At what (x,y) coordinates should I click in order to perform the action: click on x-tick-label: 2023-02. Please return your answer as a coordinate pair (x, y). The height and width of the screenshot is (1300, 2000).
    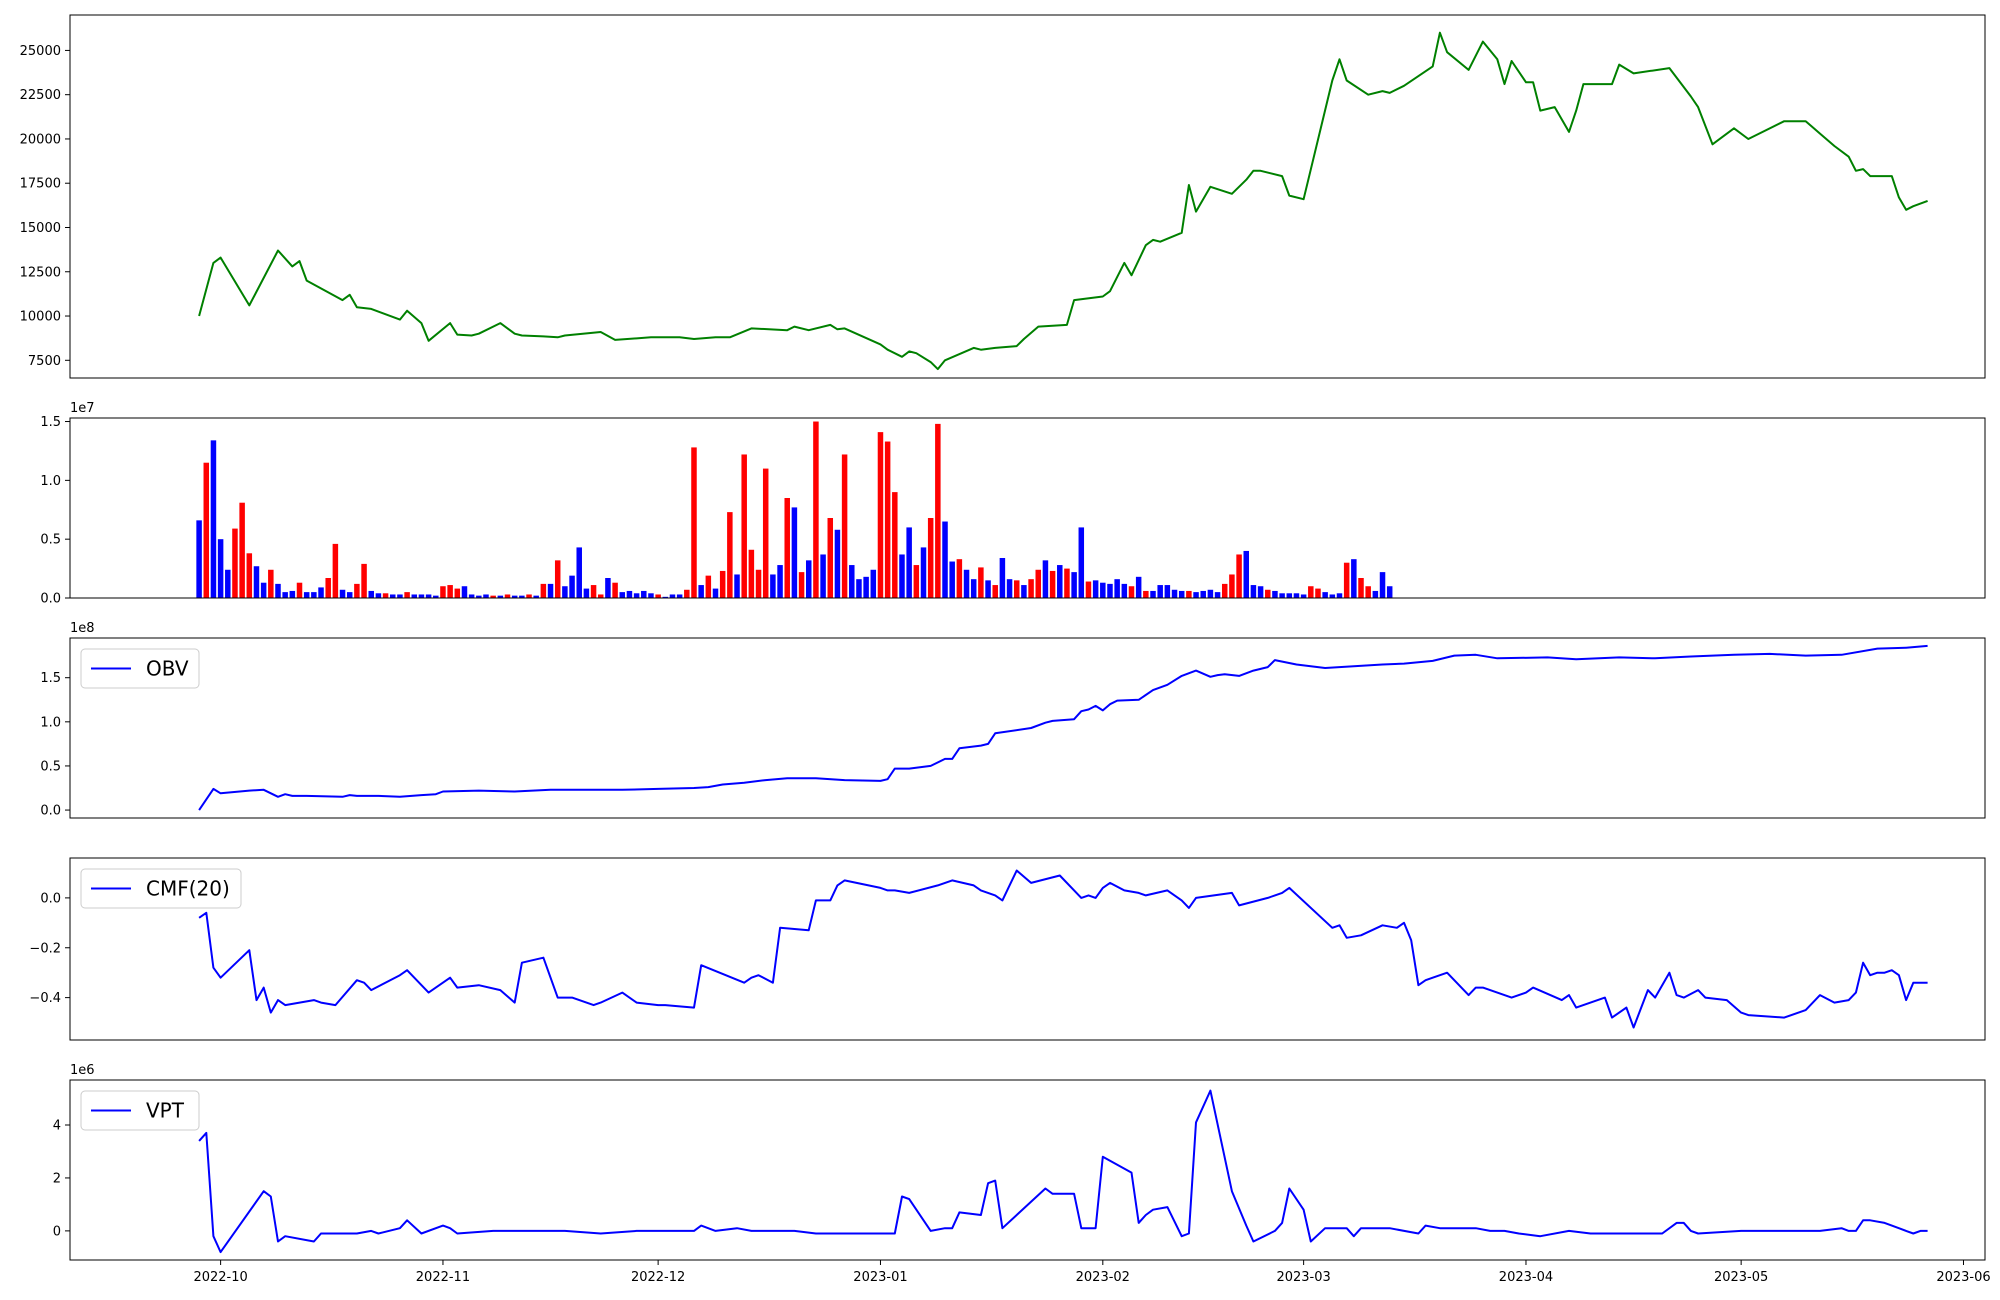
    Looking at the image, I should click on (1103, 1277).